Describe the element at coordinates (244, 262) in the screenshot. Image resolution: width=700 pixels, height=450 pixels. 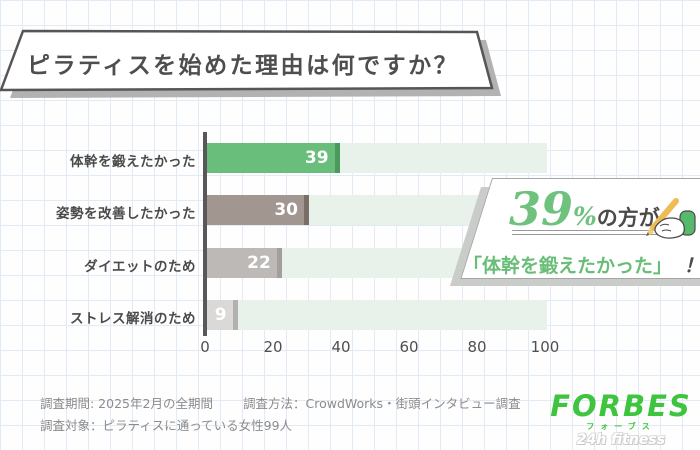
I see `bar: 22` at that location.